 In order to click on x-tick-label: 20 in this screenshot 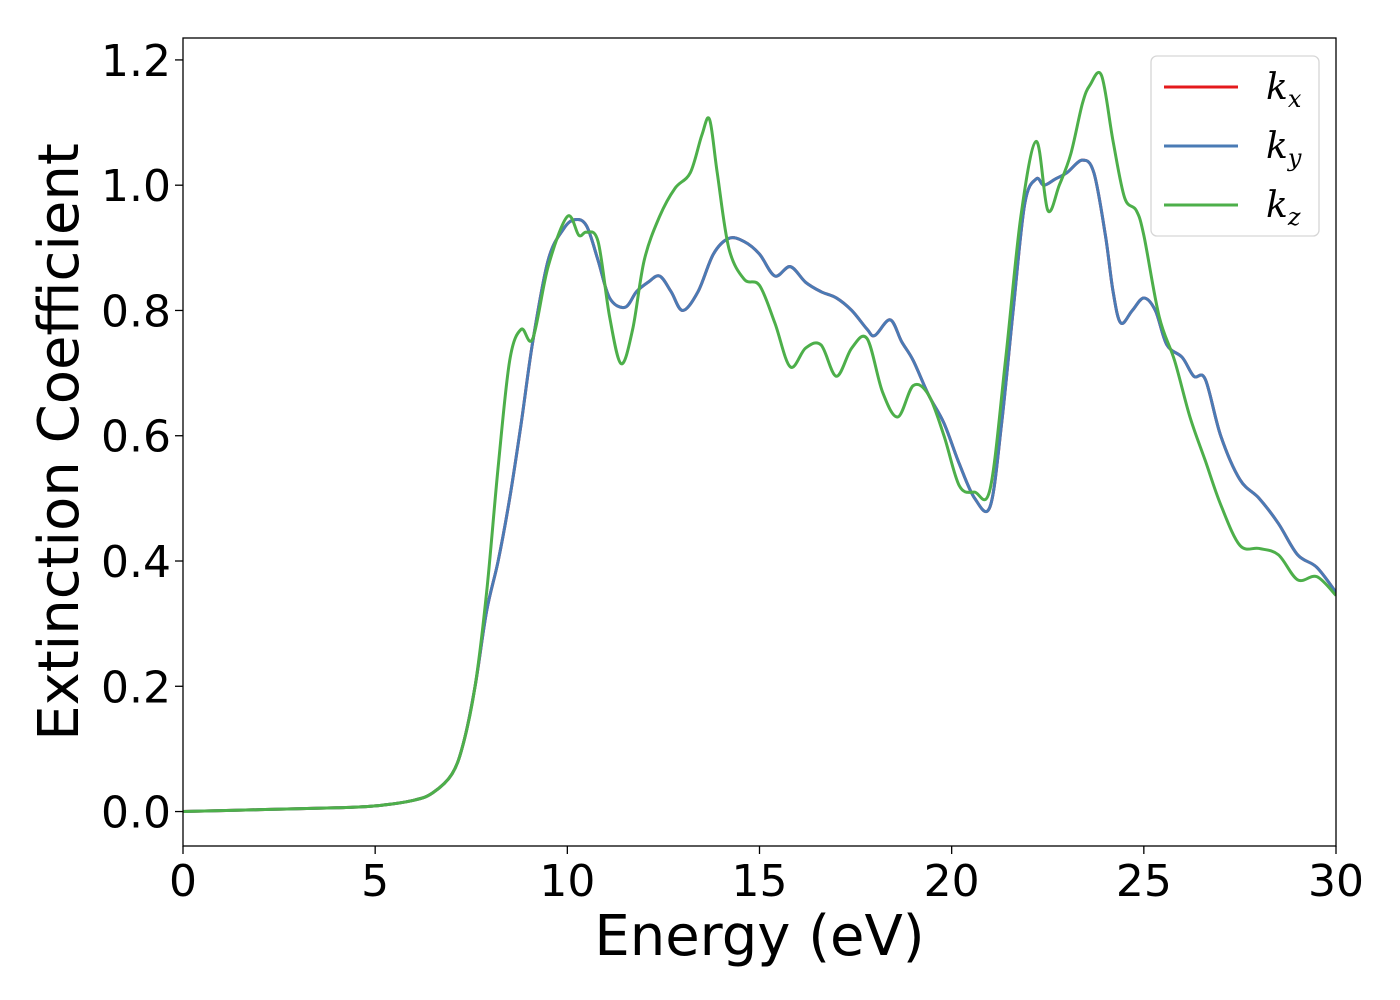, I will do `click(952, 881)`.